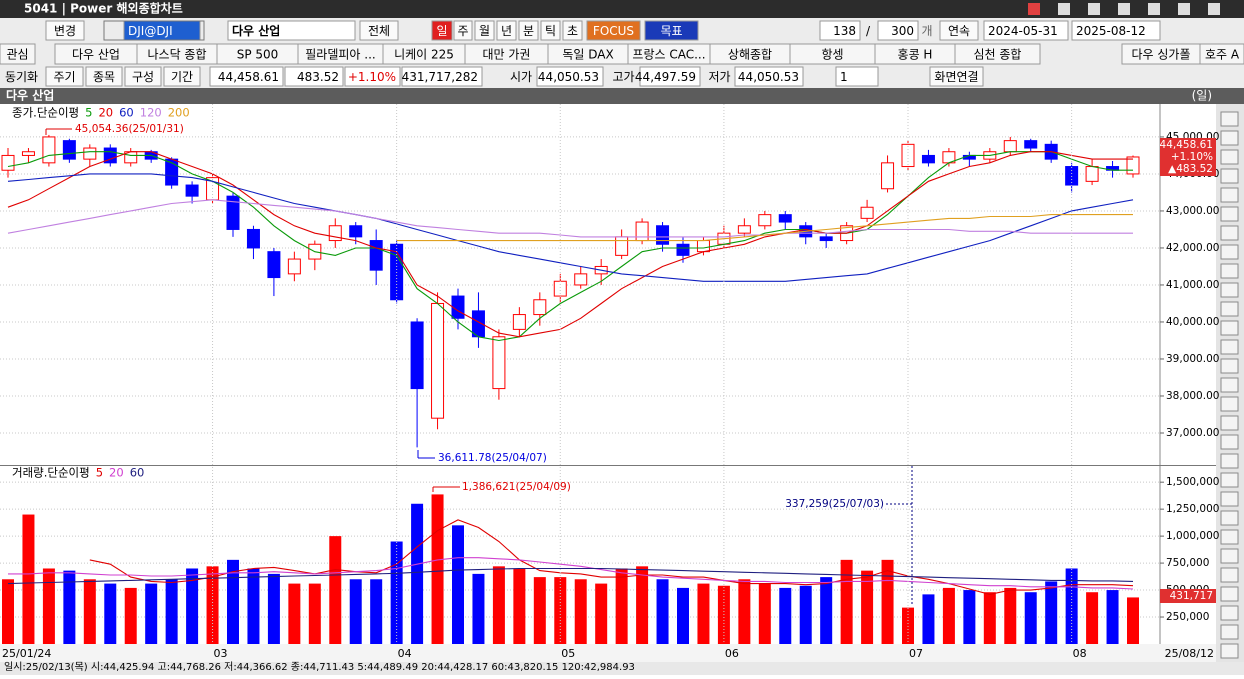  Describe the element at coordinates (126, 113) in the screenshot. I see `legend-entry: 60` at that location.